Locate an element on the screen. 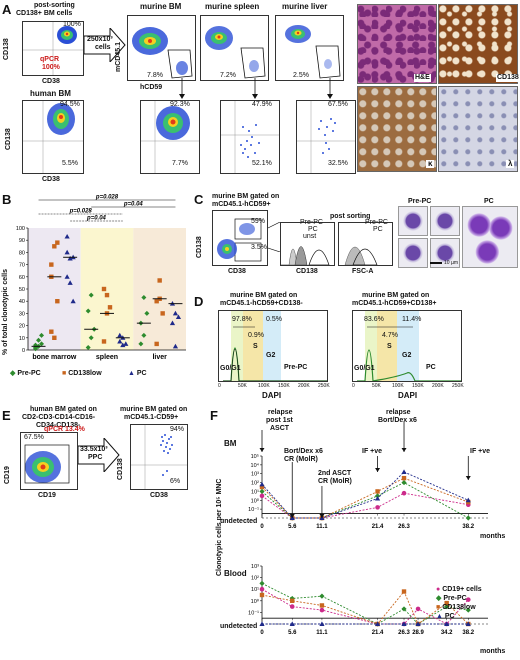  f-ann-2nd-cr: CR (MolR) is located at coordinates (335, 481).